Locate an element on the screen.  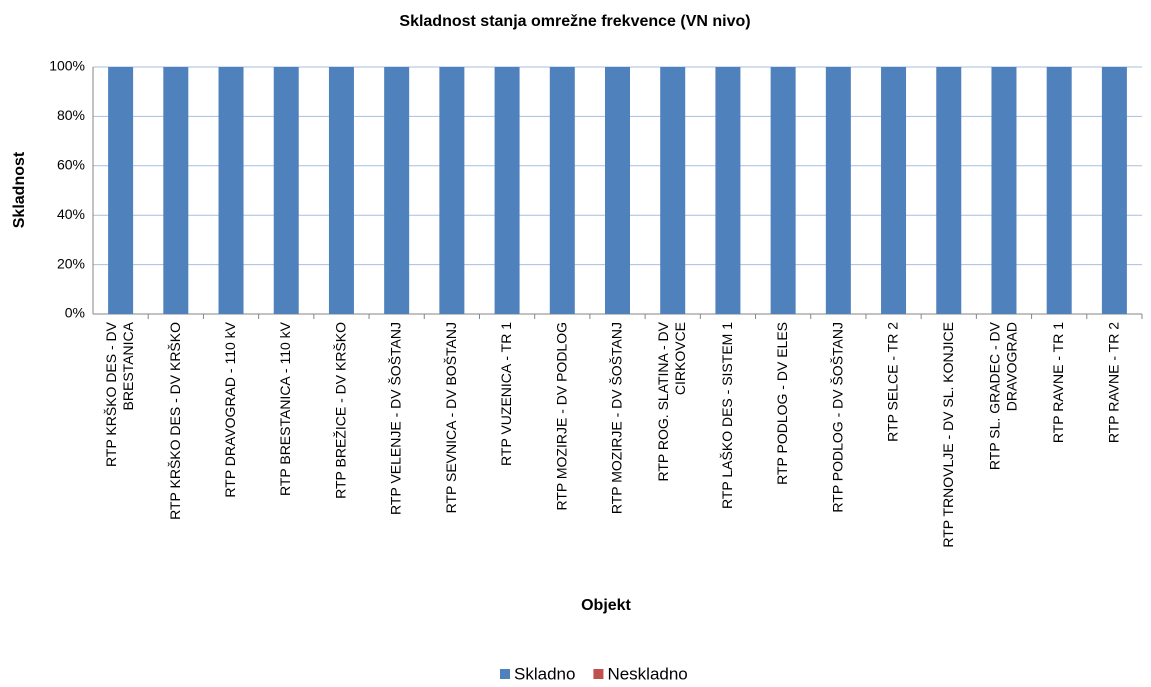
x-tick-label: RTP VUZENICA - TR 1 is located at coordinates (506, 394).